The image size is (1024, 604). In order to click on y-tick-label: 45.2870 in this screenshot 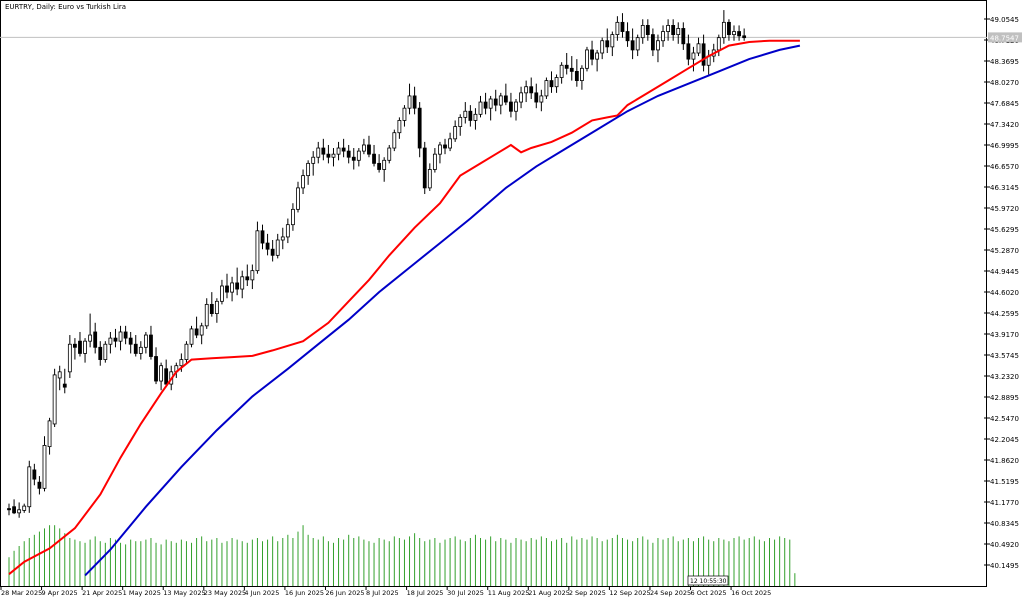, I will do `click(1004, 251)`.